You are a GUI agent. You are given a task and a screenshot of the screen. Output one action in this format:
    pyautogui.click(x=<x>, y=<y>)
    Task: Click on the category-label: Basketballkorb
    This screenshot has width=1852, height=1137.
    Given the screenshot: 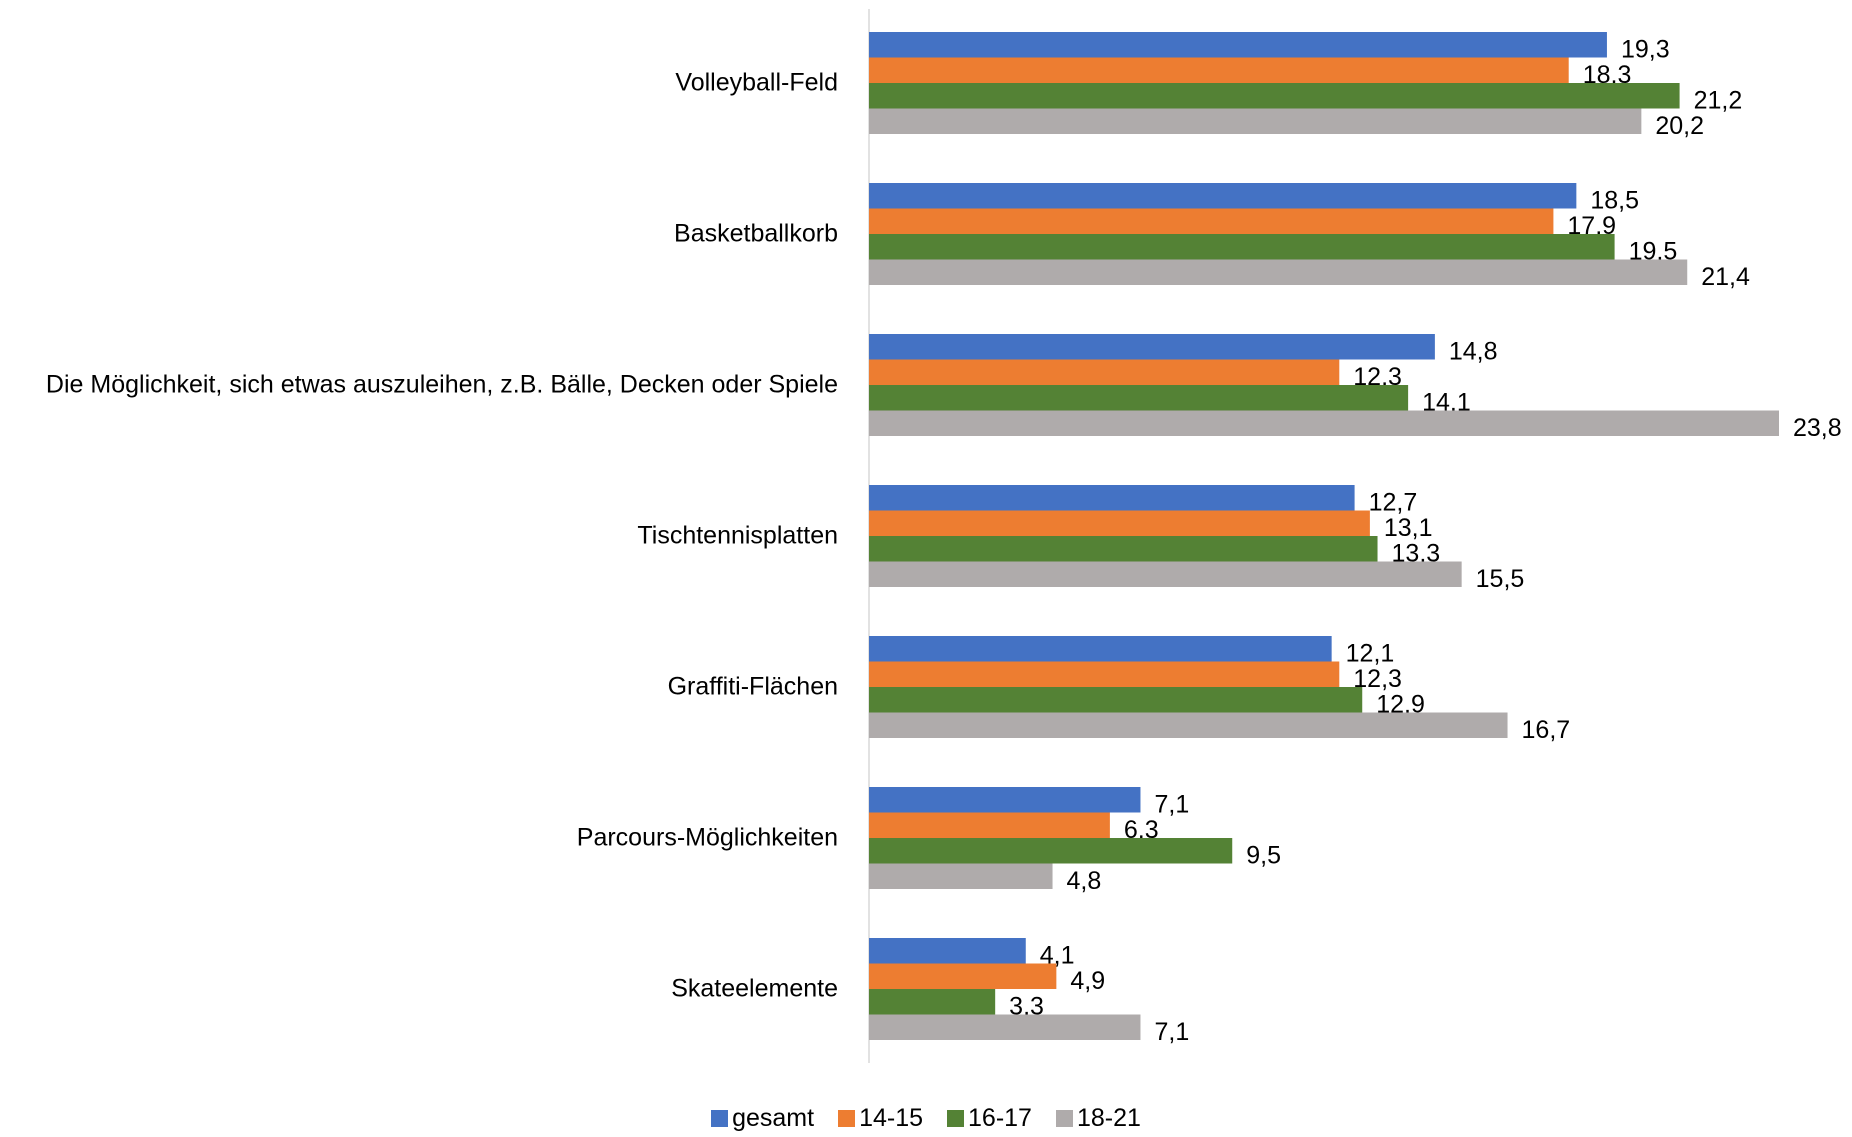 What is the action you would take?
    pyautogui.click(x=756, y=233)
    